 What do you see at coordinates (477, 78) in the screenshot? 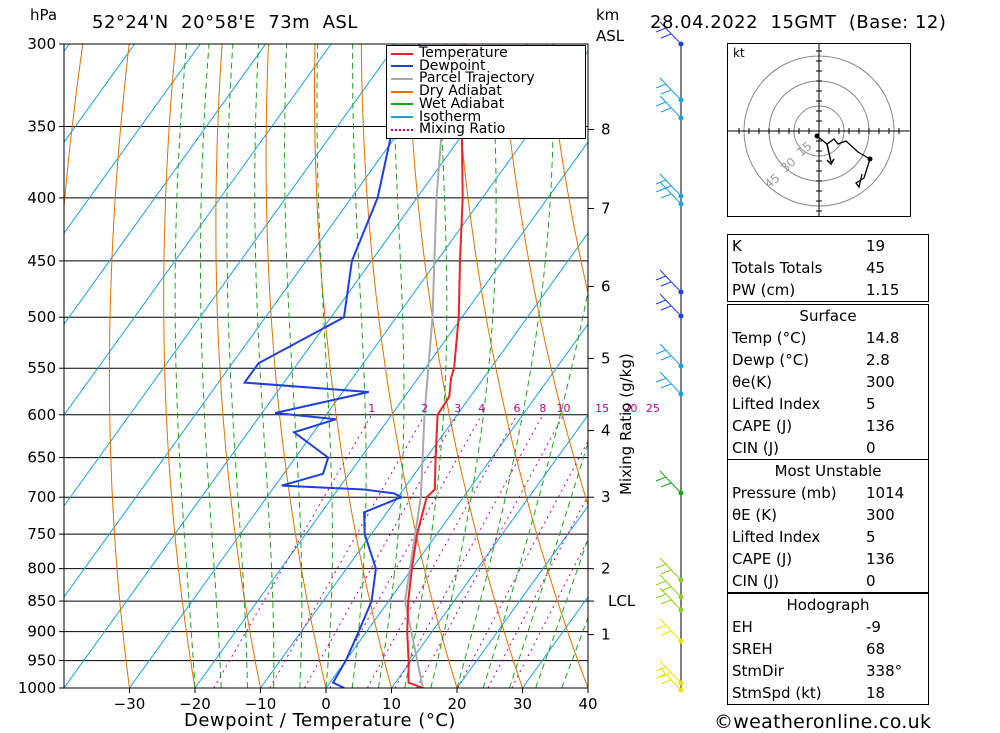
I see `legend-label: Parcel Trajectory` at bounding box center [477, 78].